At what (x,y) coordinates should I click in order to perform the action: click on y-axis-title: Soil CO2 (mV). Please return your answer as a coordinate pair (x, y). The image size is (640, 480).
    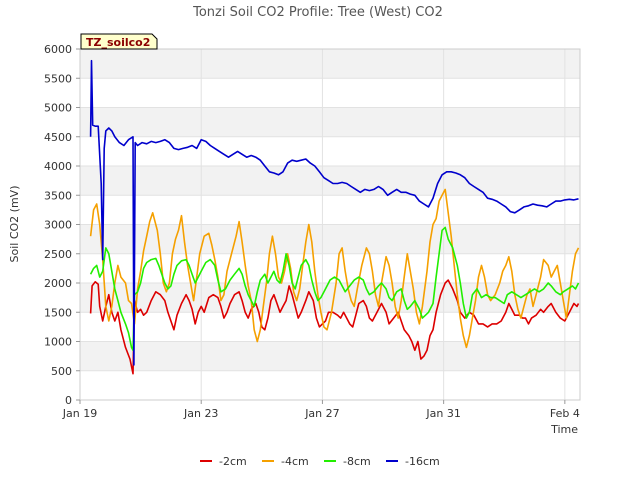
    Looking at the image, I should click on (14, 224).